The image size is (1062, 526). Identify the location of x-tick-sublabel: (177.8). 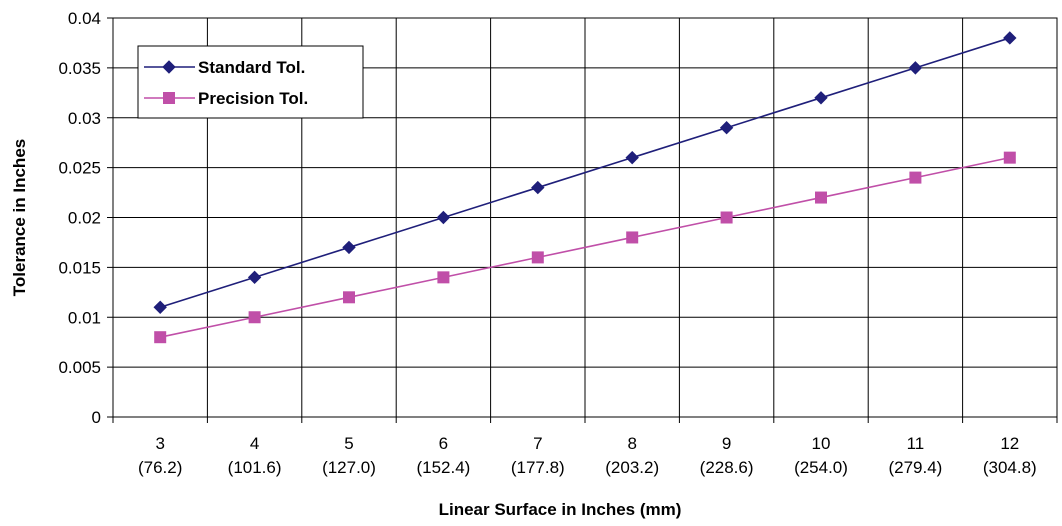
(538, 467).